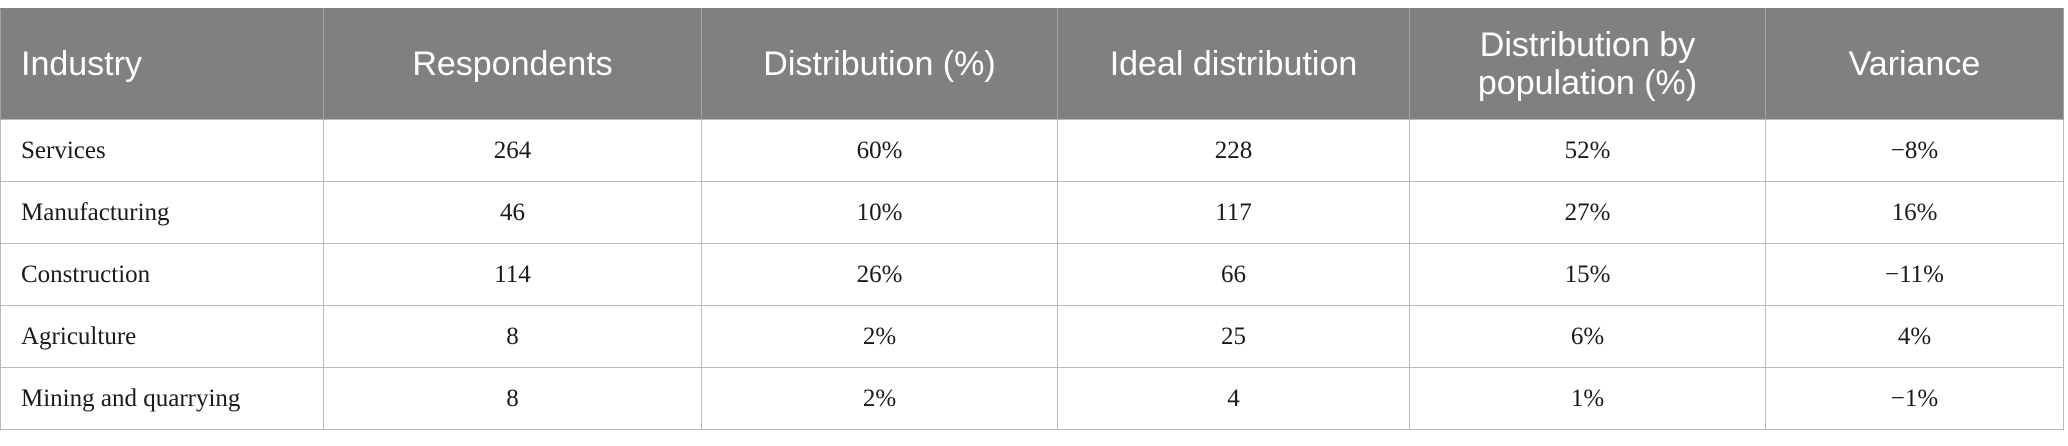 The height and width of the screenshot is (446, 2068). I want to click on header-ideal-distribution: Ideal distribution, so click(1233, 64).